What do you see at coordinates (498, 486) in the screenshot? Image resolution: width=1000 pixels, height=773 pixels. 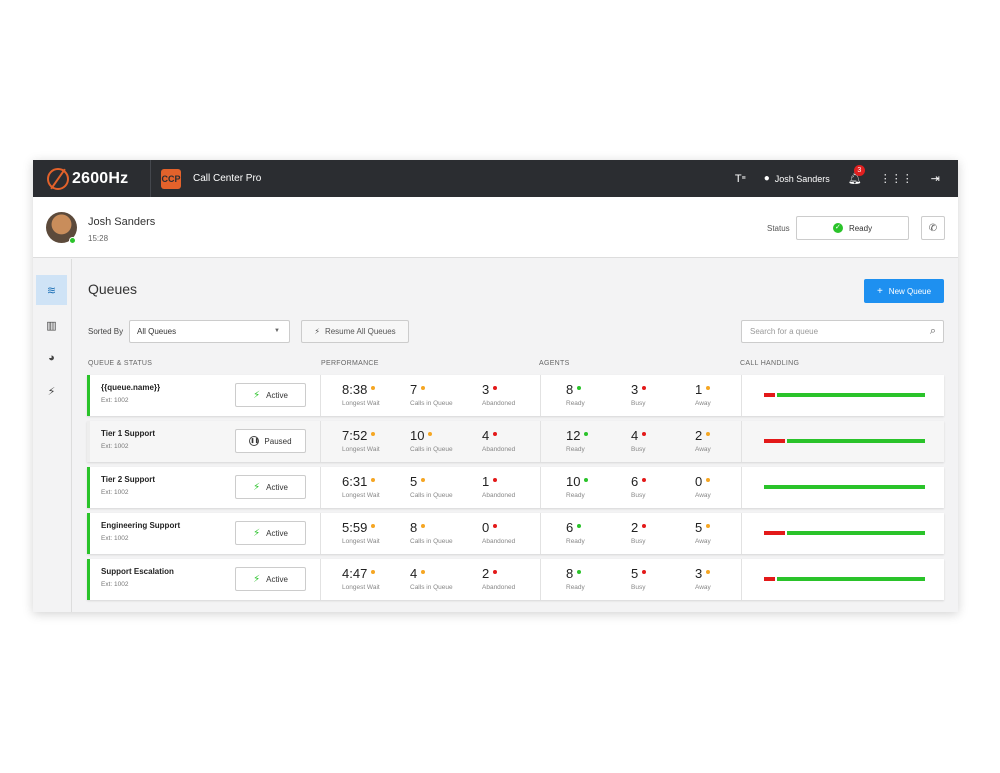 I see `abandoned: 1 Abandoned` at bounding box center [498, 486].